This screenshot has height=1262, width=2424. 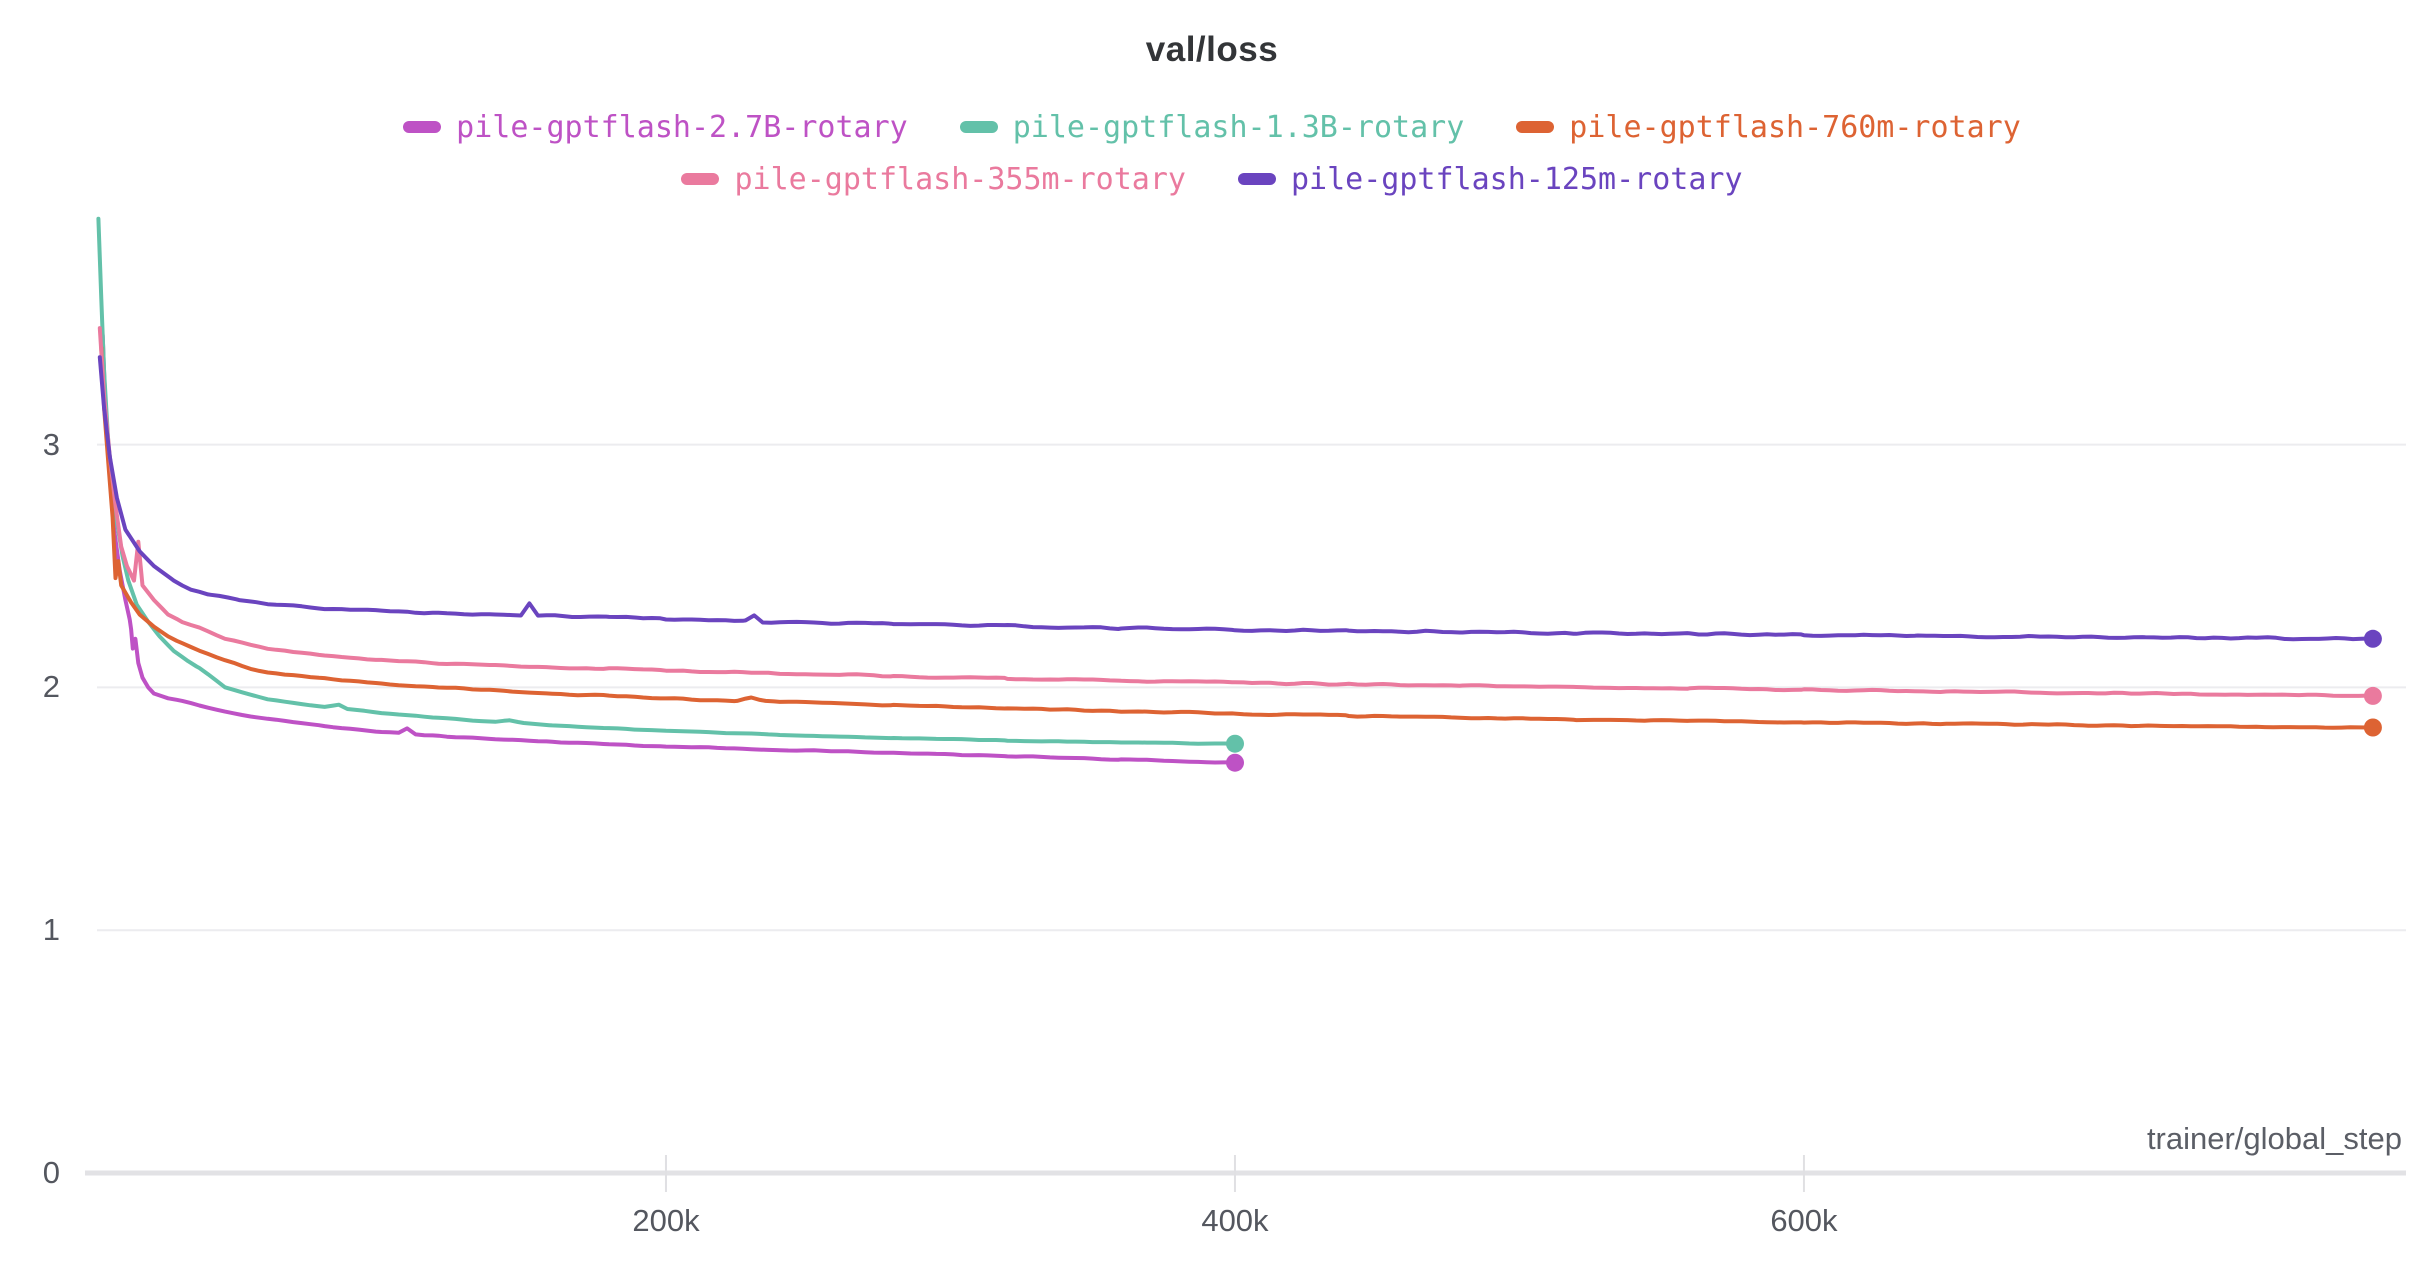 What do you see at coordinates (960, 179) in the screenshot?
I see `legend-label: pile-gptflash-355m-rotary` at bounding box center [960, 179].